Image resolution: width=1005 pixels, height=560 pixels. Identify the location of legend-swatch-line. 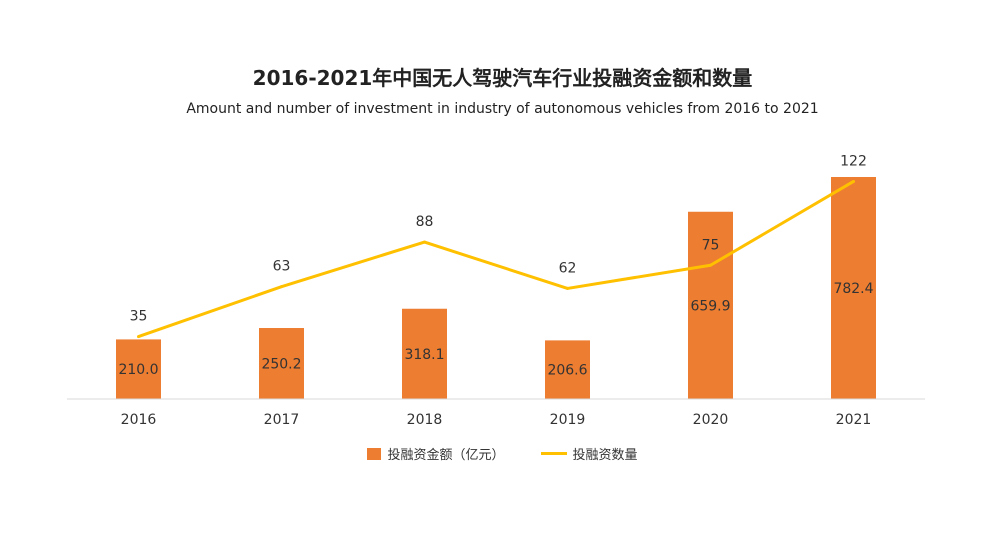
(553, 453).